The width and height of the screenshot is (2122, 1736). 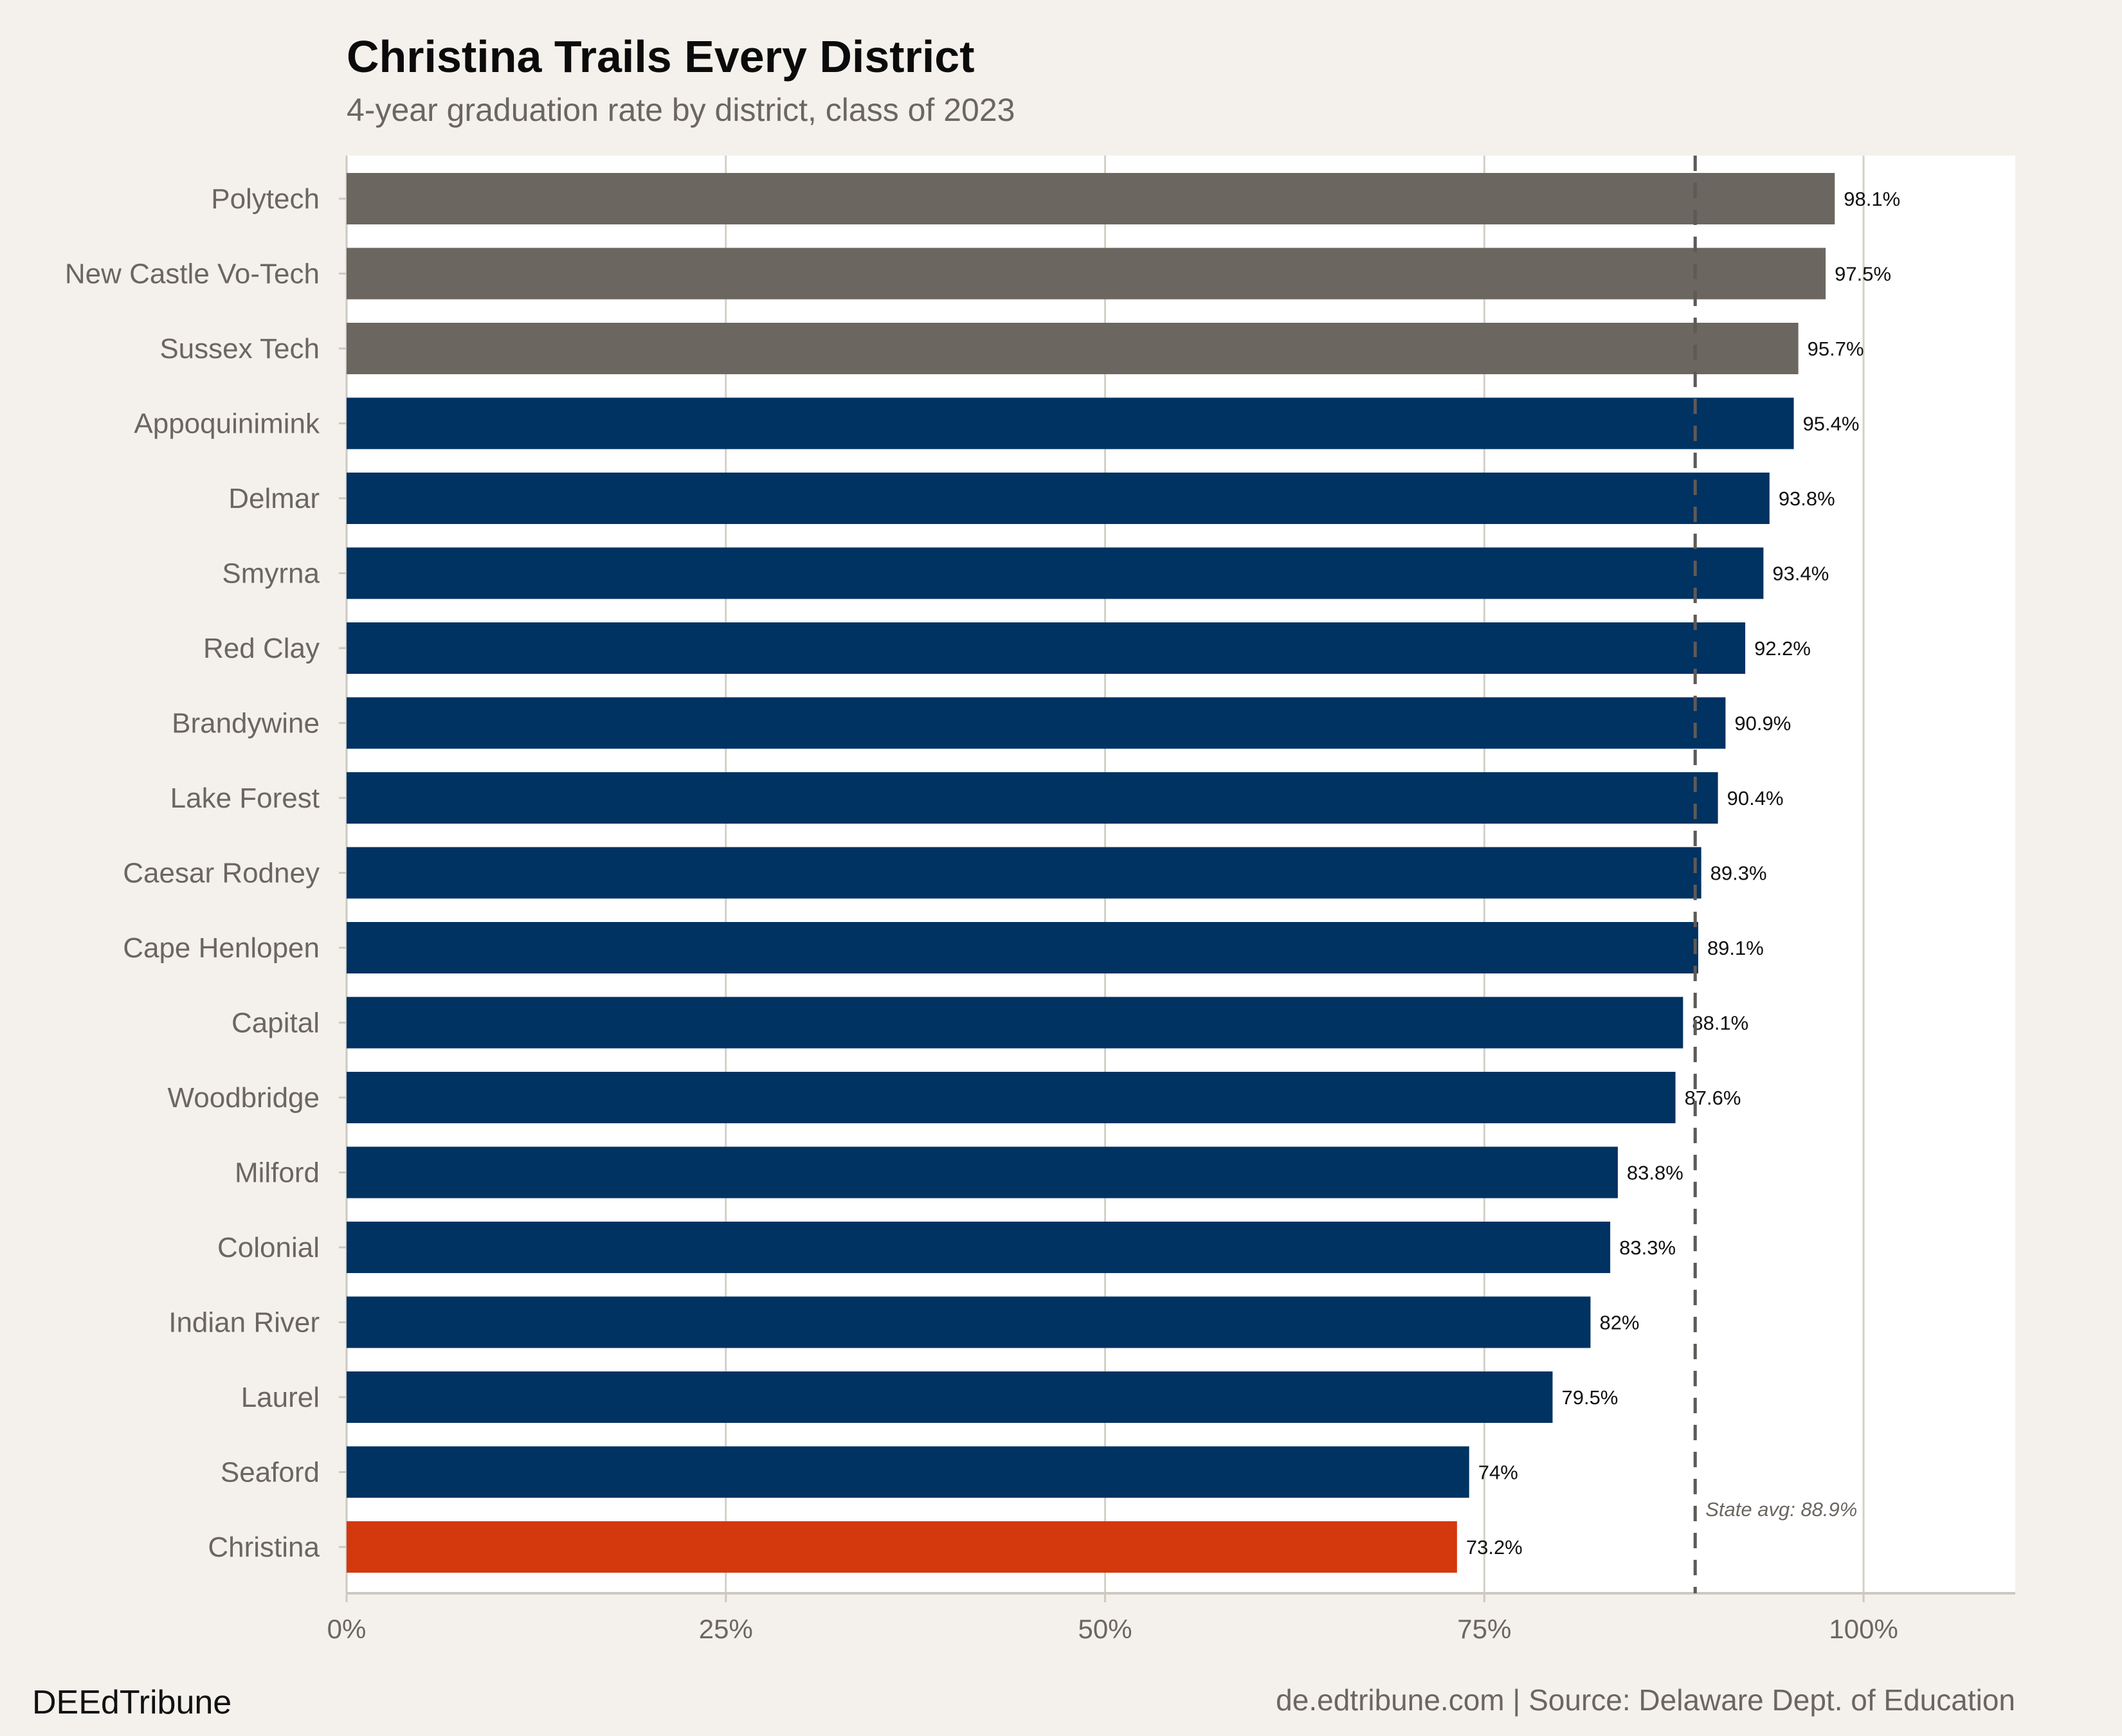 What do you see at coordinates (347, 1629) in the screenshot?
I see `x-tick-label: 0%` at bounding box center [347, 1629].